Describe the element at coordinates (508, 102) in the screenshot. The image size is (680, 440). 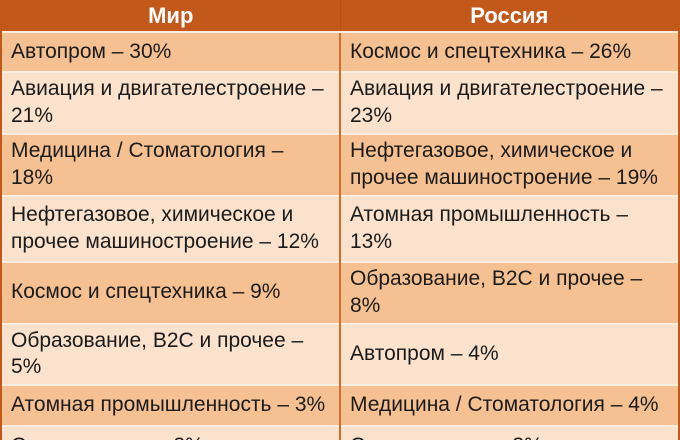
I see `table-cell-russia: Авиация и двигателестроение – 23%` at that location.